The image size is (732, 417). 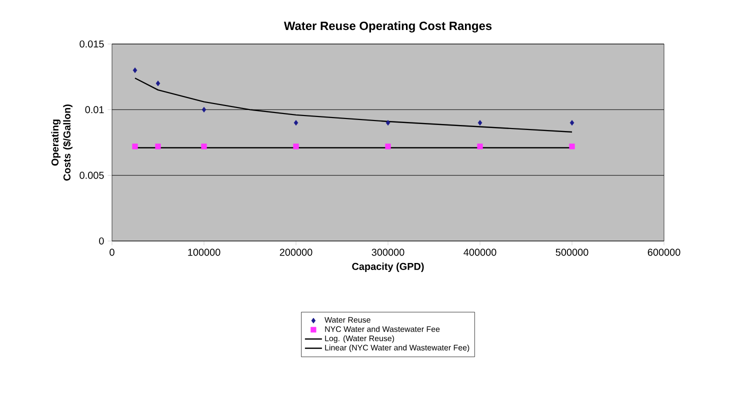 I want to click on y-axis-title: Operating Costs ($/Gallon), so click(x=61, y=142).